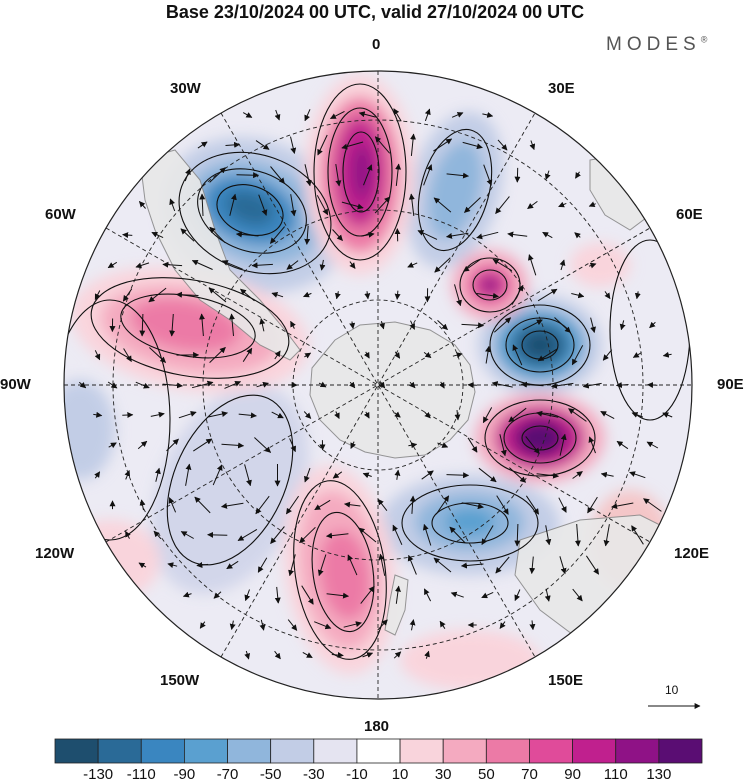 This screenshot has height=783, width=750. I want to click on lon-label-30w: 30W, so click(185, 88).